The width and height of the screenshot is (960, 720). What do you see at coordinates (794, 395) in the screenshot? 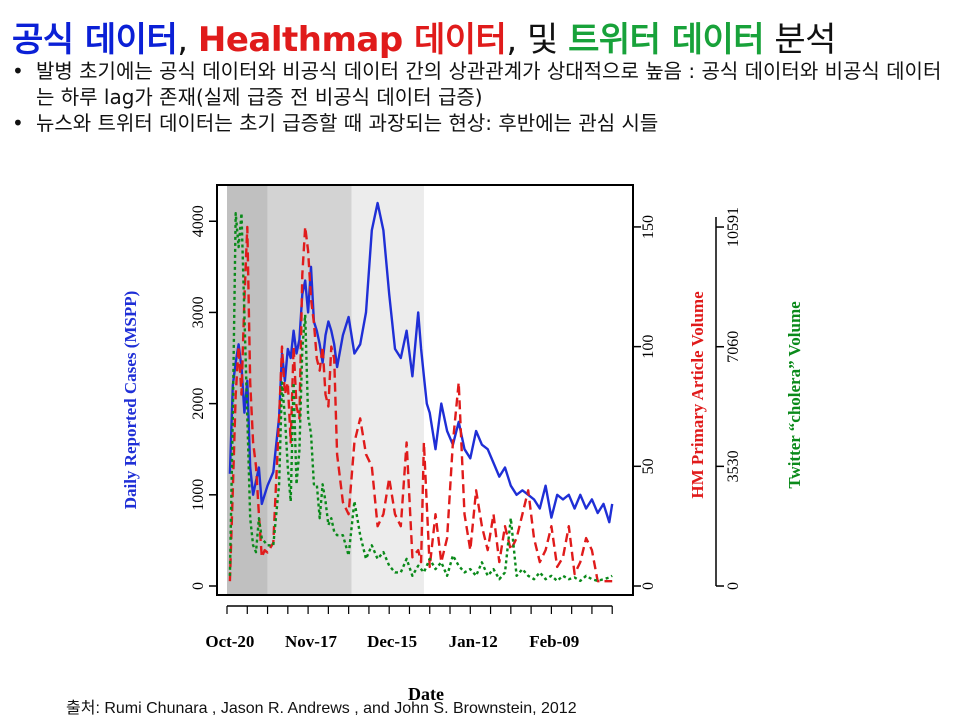
I see `twitter-axis-label: Twitter “cholera” Volume` at bounding box center [794, 395].